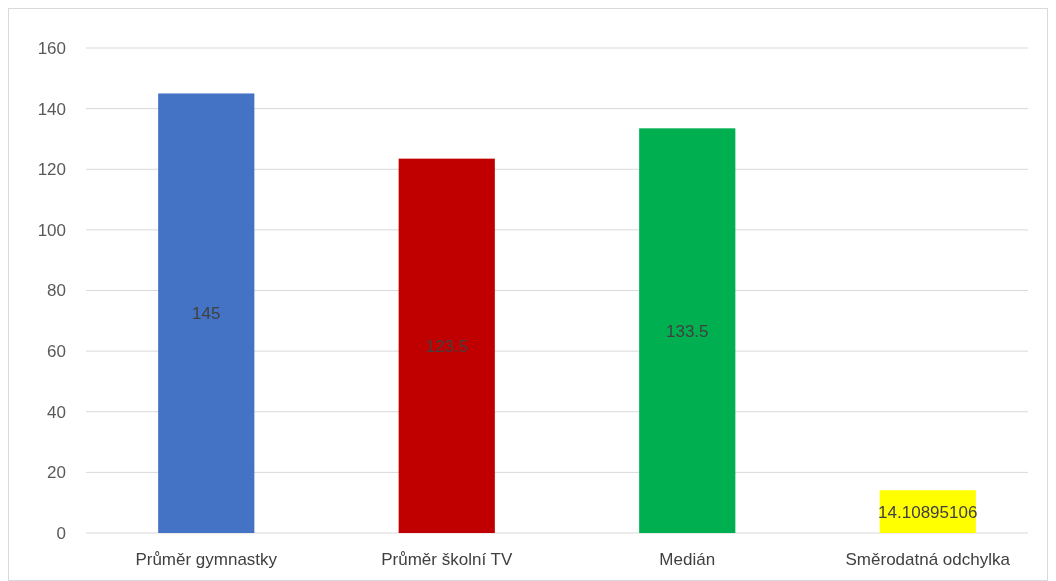  Describe the element at coordinates (51, 230) in the screenshot. I see `y-tick-label: 100` at that location.